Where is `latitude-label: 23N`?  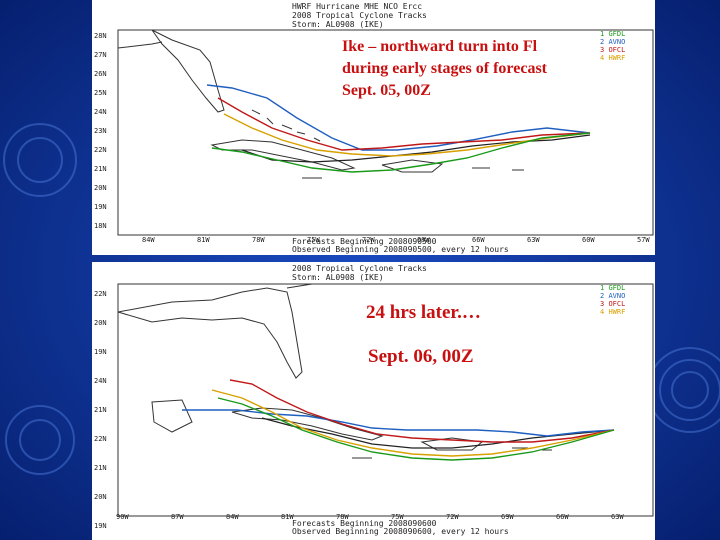
latitude-label: 23N is located at coordinates (100, 131).